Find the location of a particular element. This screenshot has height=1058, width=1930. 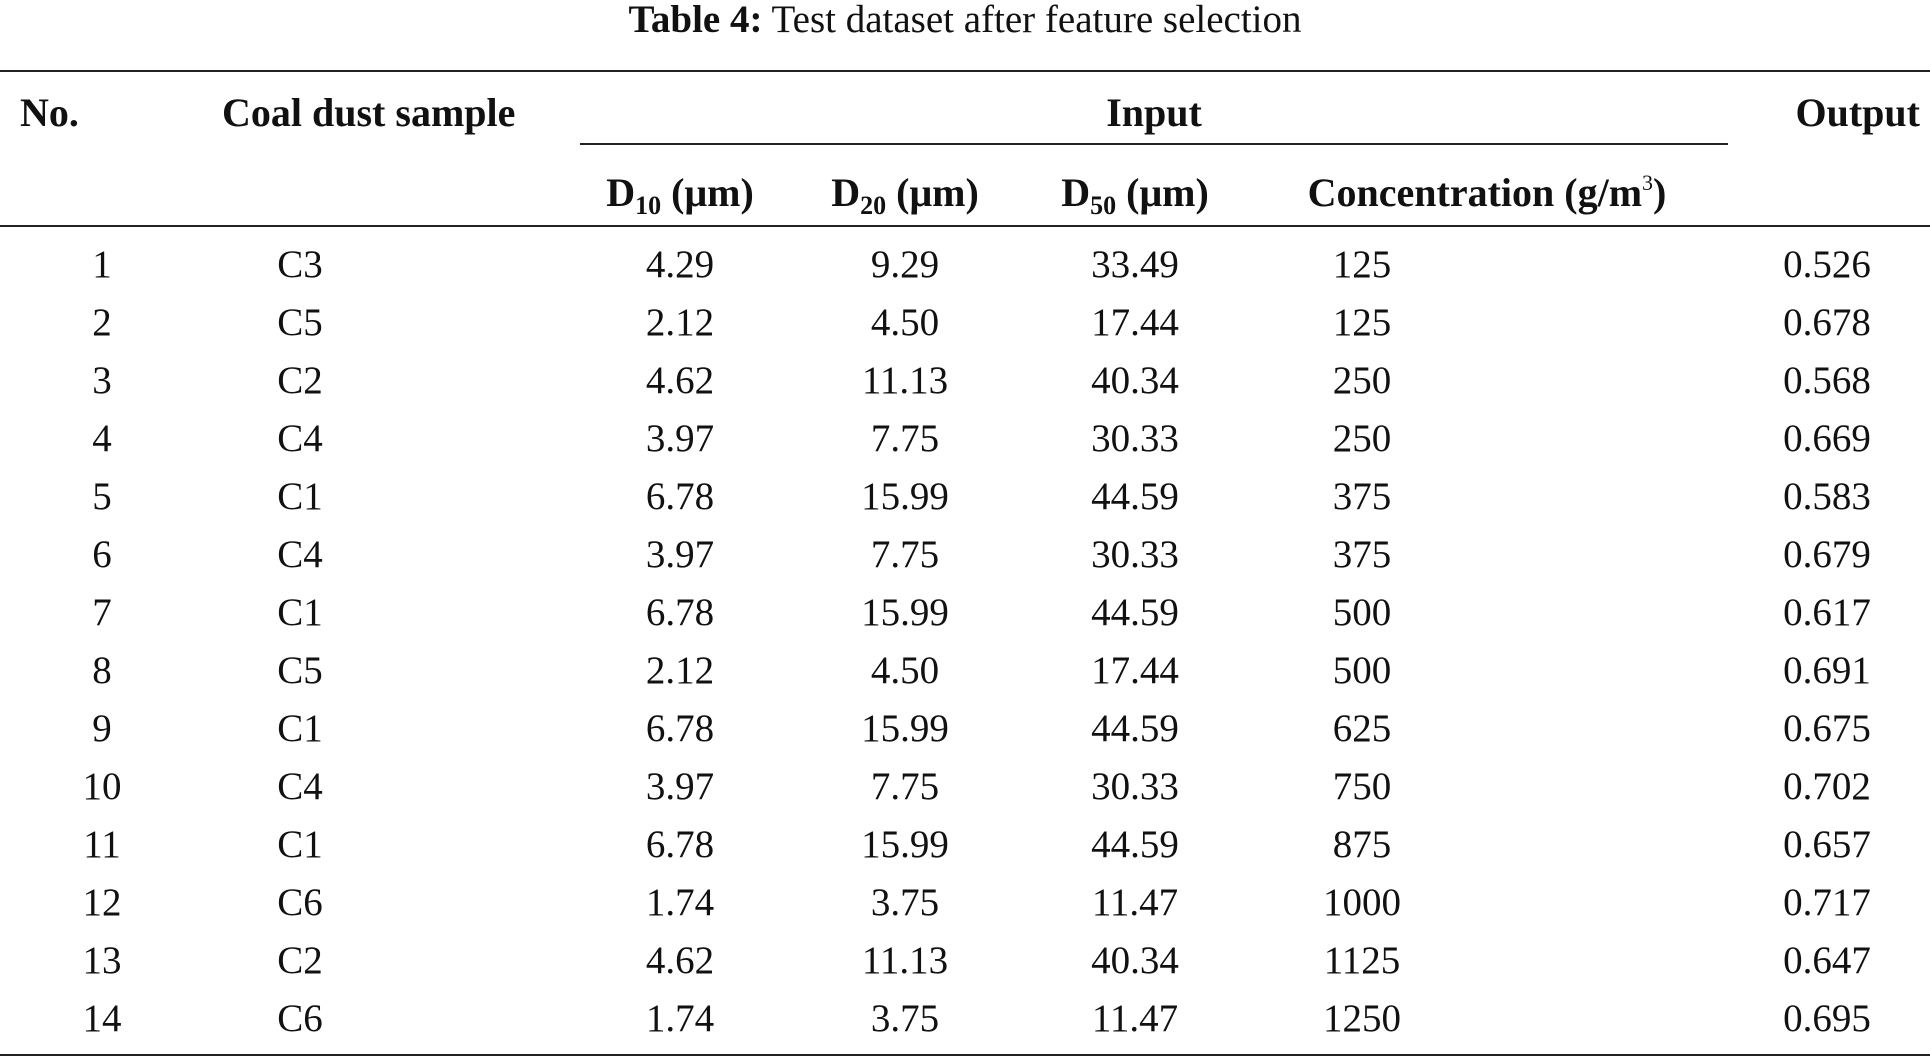

cell-d10: 4.29 is located at coordinates (680, 264).